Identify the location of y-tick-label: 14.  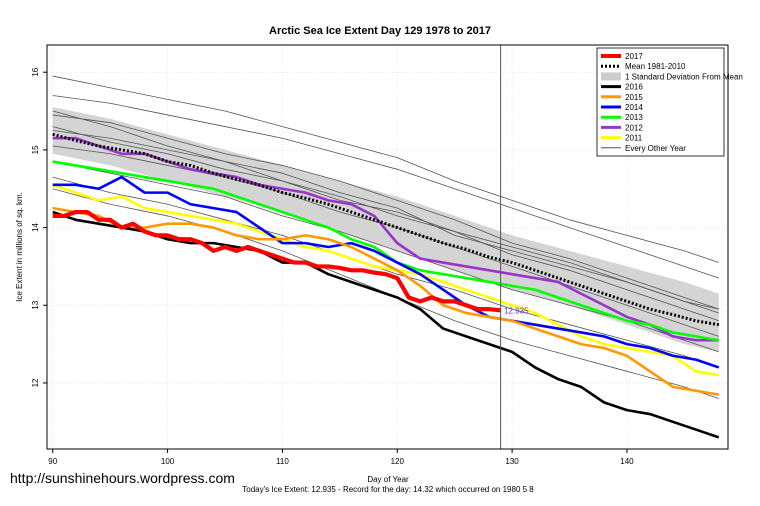
(35, 227).